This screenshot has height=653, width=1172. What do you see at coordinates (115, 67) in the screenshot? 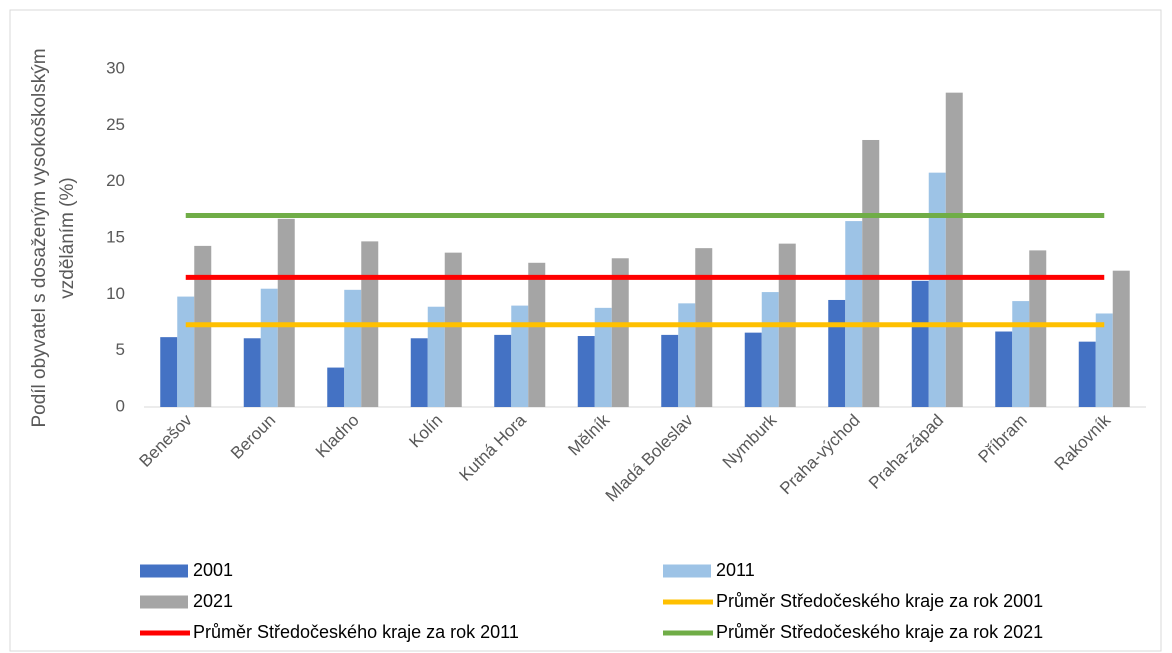
I see `y-tick-label: 30` at bounding box center [115, 67].